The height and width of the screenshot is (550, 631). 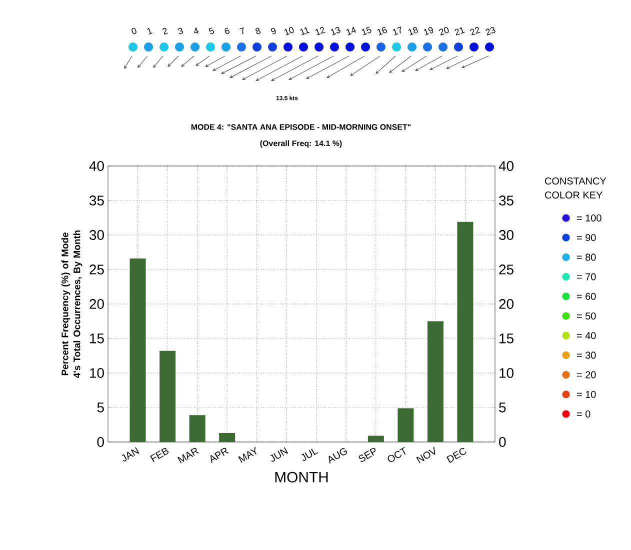 What do you see at coordinates (382, 31) in the screenshot?
I see `text: 16` at bounding box center [382, 31].